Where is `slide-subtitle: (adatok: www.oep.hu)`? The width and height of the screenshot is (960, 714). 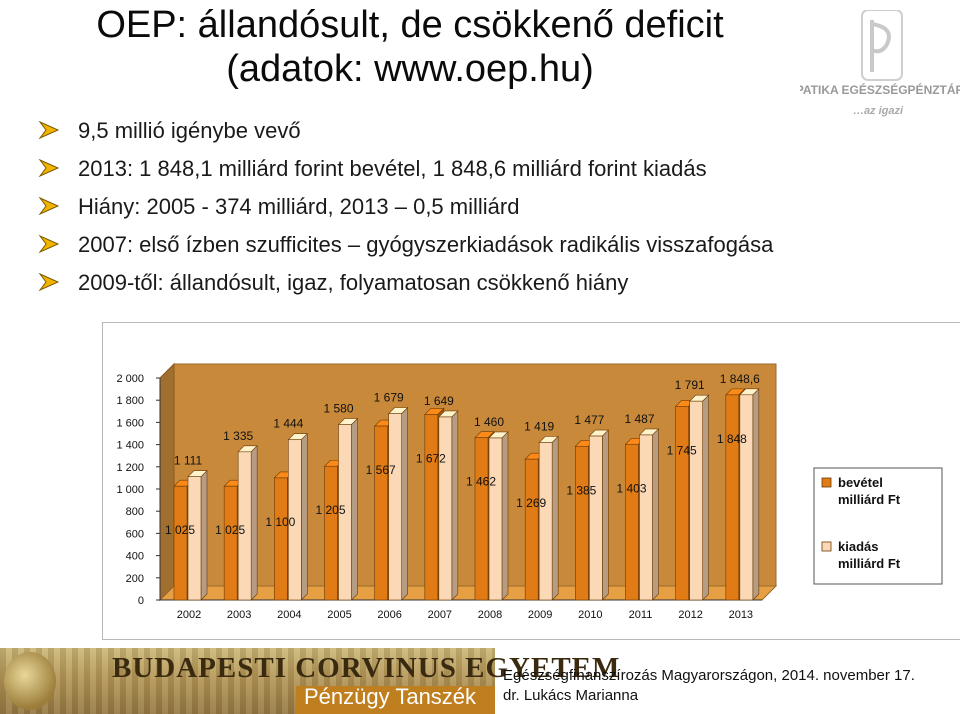 slide-subtitle: (adatok: www.oep.hu) is located at coordinates (410, 69).